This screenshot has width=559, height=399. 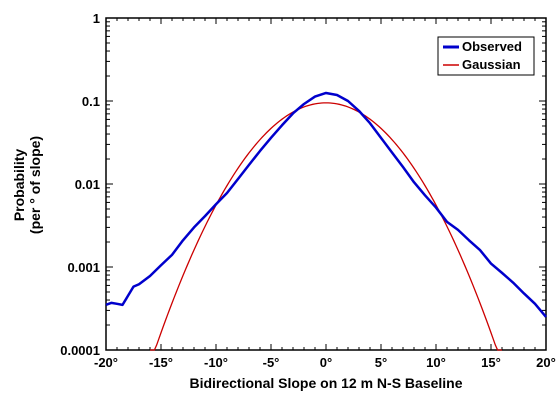 What do you see at coordinates (271, 362) in the screenshot?
I see `x-tick-label: -5°` at bounding box center [271, 362].